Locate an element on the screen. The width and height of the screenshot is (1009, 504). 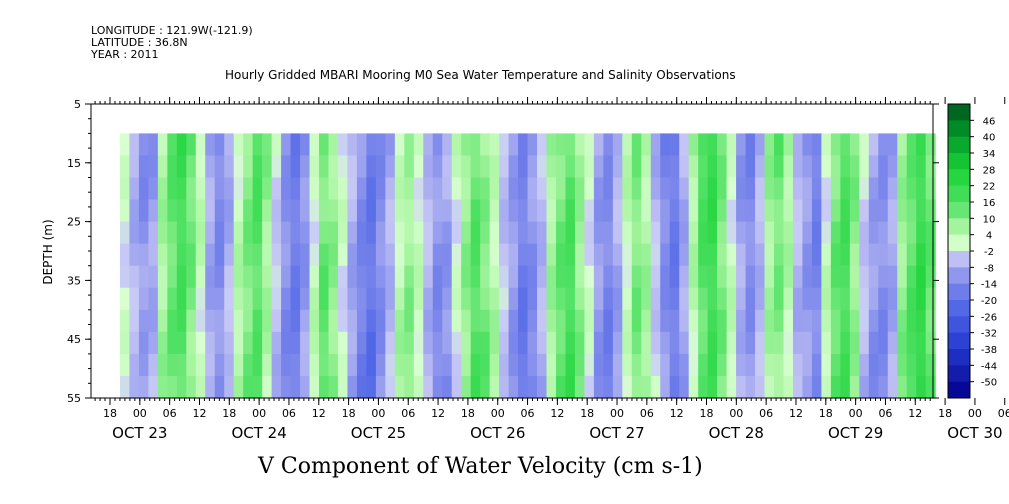
x-day-label: OCT 23 is located at coordinates (139, 433).